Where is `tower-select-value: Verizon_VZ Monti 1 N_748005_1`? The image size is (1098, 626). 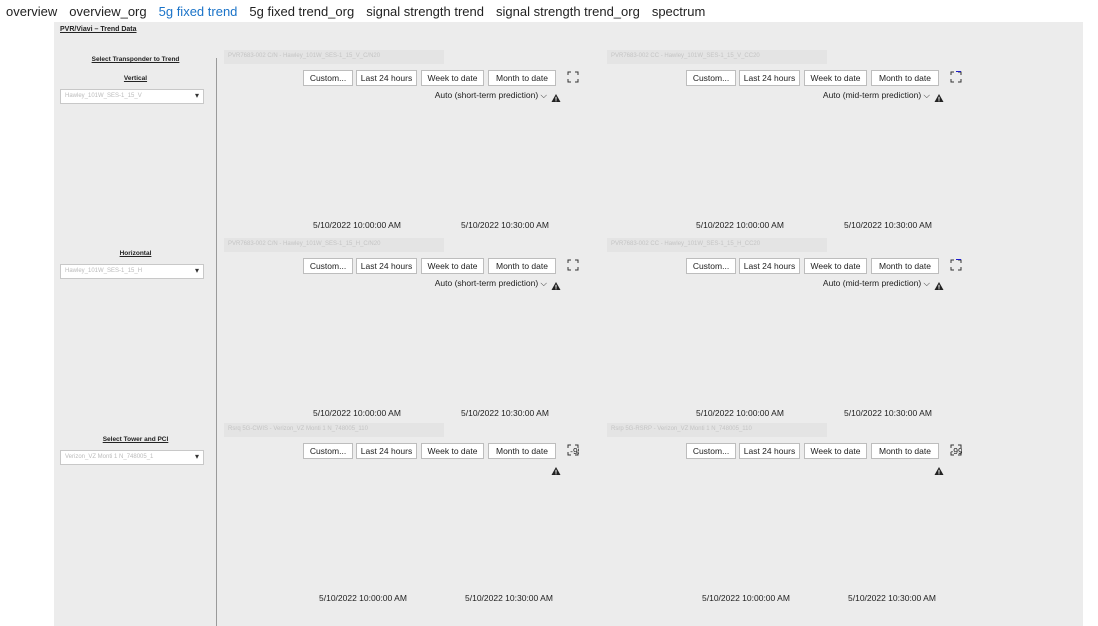 tower-select-value: Verizon_VZ Monti 1 N_748005_1 is located at coordinates (109, 457).